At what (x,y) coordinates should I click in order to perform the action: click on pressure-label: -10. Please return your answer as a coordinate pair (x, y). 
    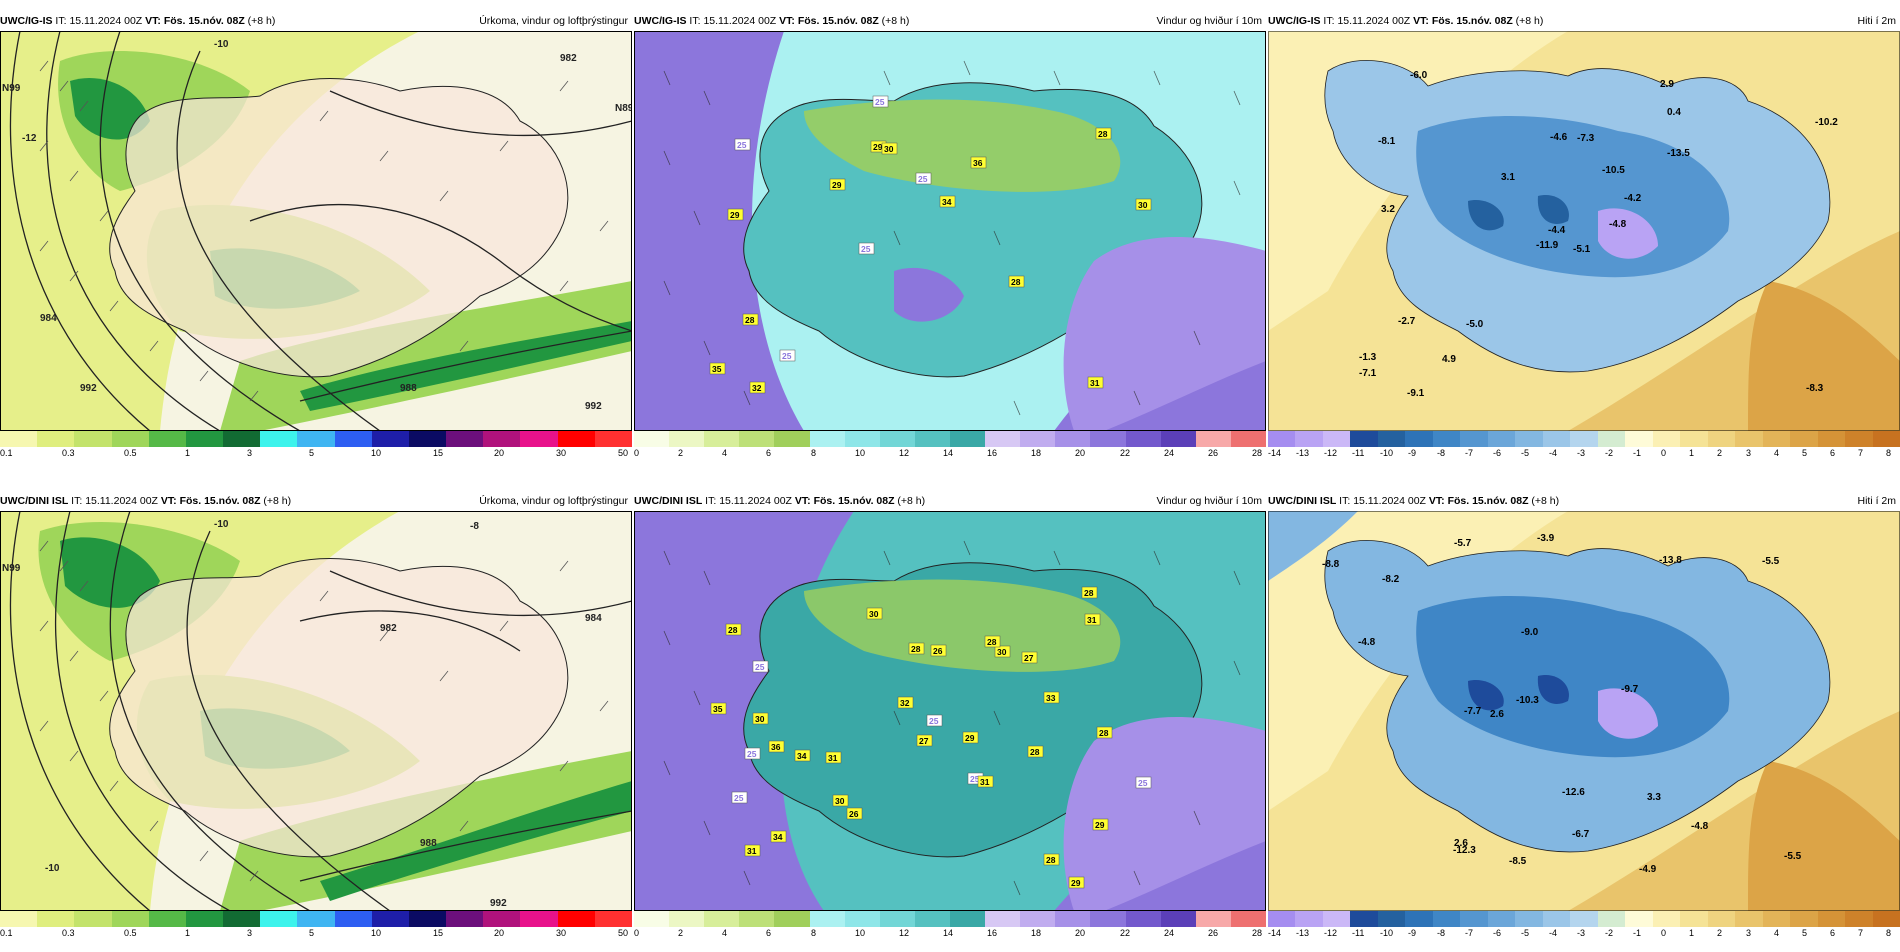
    Looking at the image, I should click on (221, 524).